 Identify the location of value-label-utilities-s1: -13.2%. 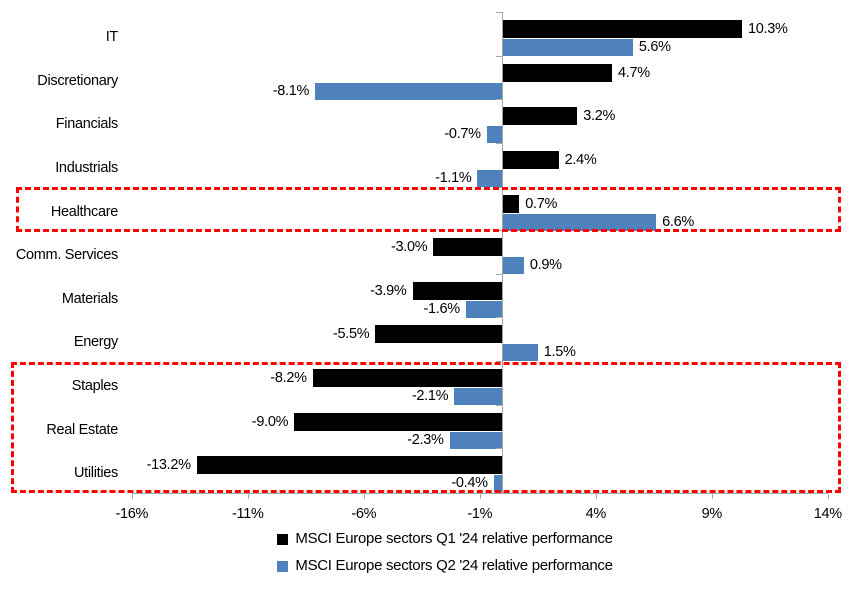
(168, 465).